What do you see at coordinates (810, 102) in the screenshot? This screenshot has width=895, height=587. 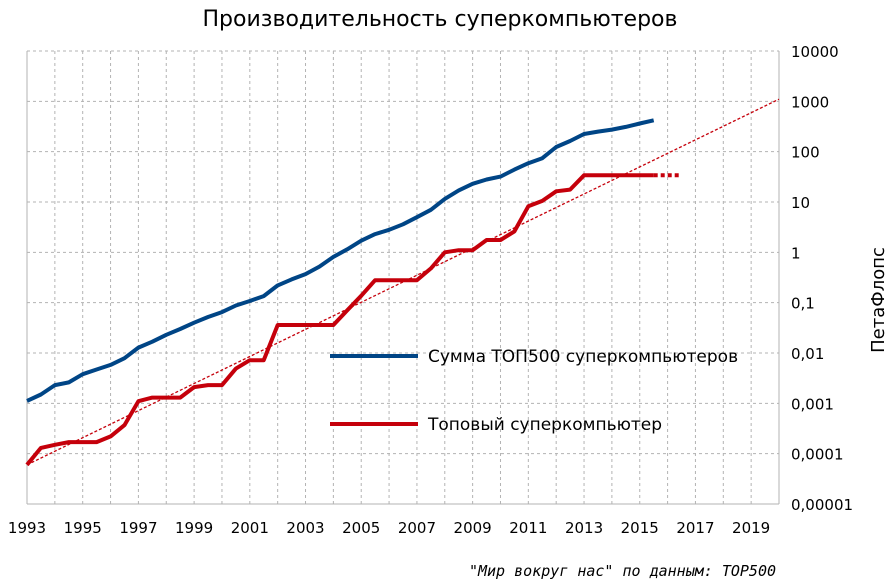 I see `y-tick-label: 1000` at bounding box center [810, 102].